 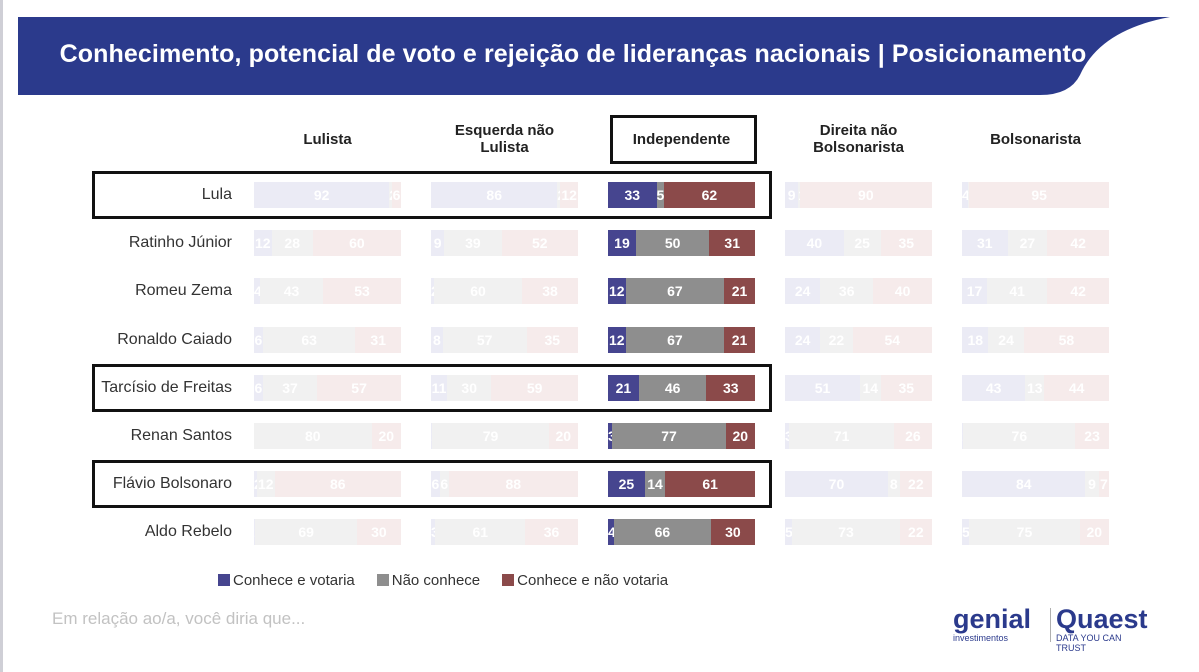 I want to click on bar-tarcisio-de-freitas-bolsonarista-conhece-e-votaria: 43, so click(x=994, y=388).